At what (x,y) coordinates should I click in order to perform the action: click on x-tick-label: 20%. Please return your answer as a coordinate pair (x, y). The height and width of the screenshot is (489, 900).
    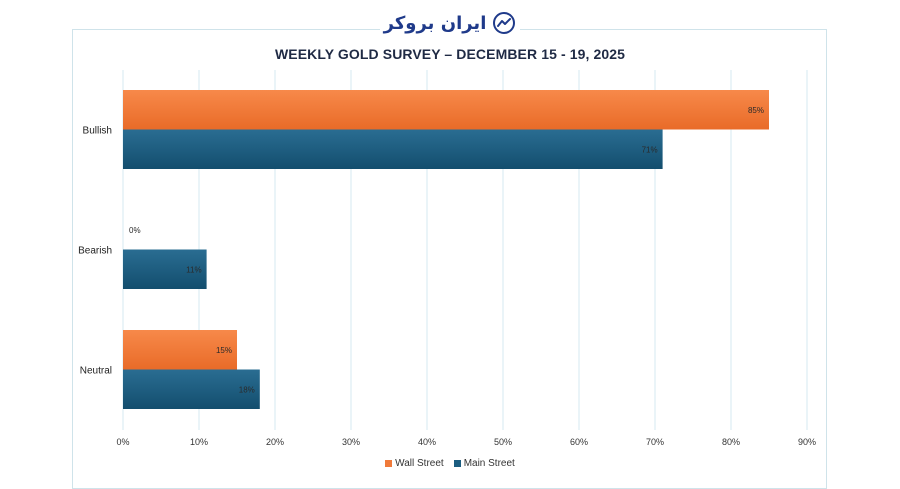
    Looking at the image, I should click on (275, 442).